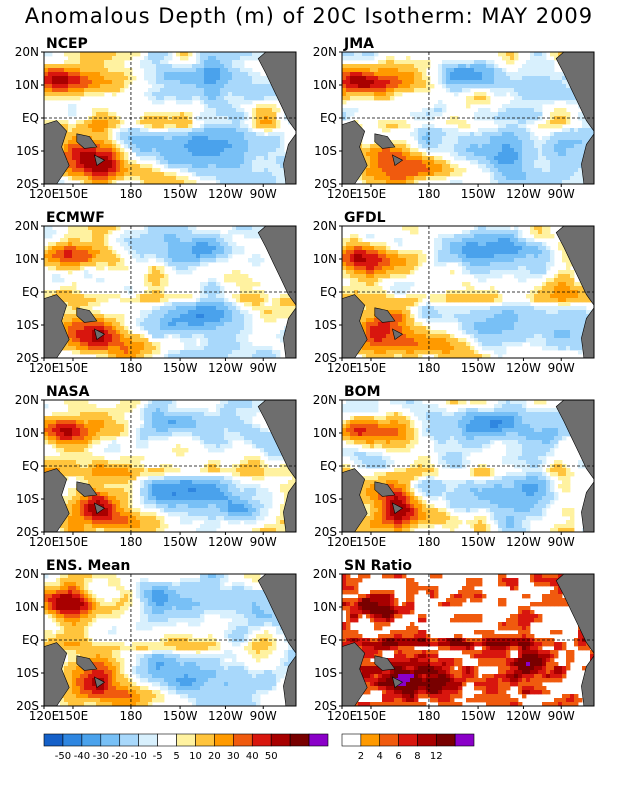  What do you see at coordinates (325, 52) in the screenshot?
I see `y-tick-label: 20N` at bounding box center [325, 52].